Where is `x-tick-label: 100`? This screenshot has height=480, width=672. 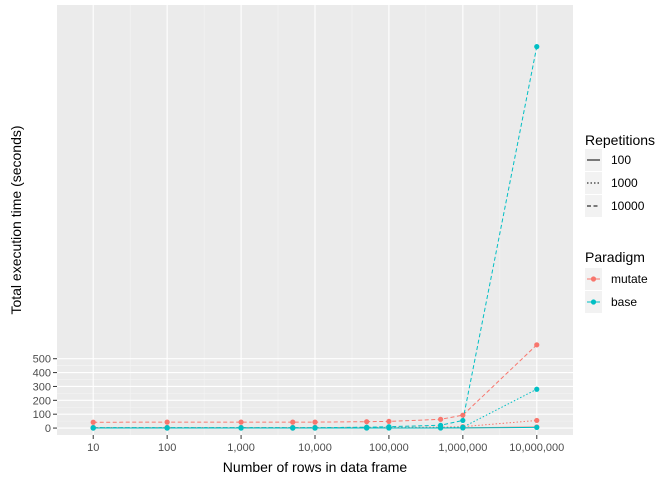 x-tick-label: 100 is located at coordinates (167, 448).